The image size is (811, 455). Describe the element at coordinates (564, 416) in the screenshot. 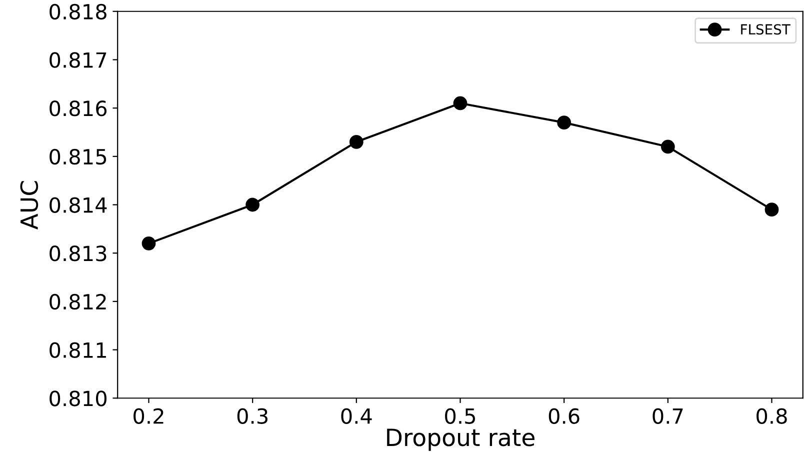

I see `x-tick-label: 0.6` at that location.